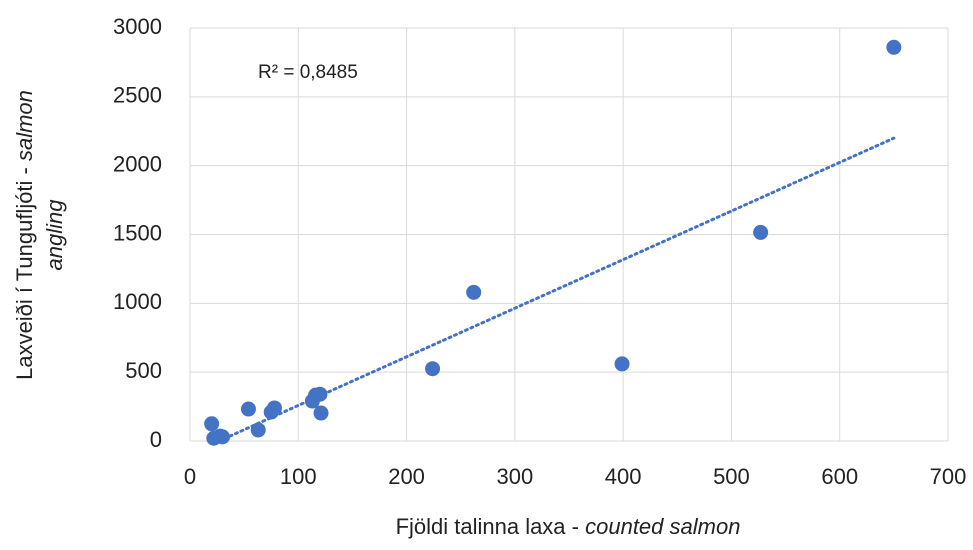 This screenshot has height=550, width=973. Describe the element at coordinates (156, 439) in the screenshot. I see `y-tick-label: 0` at that location.